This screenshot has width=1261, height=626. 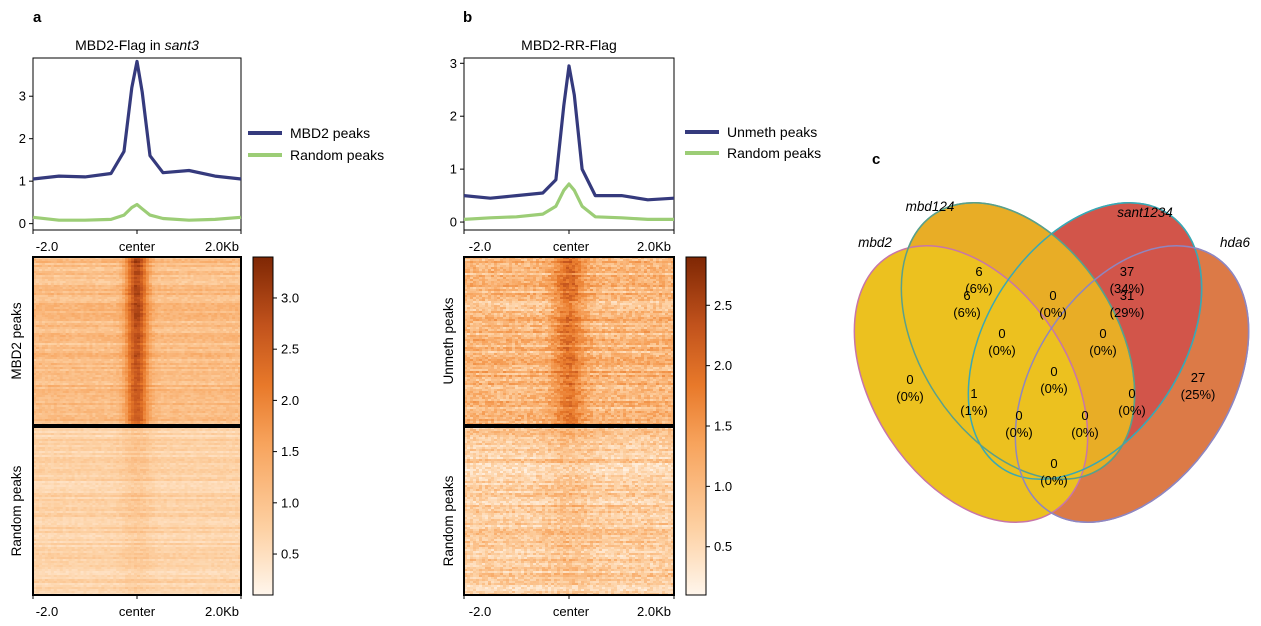 What do you see at coordinates (569, 45) in the screenshot?
I see `panel-b-title: MBD2-RR-Flag` at bounding box center [569, 45].